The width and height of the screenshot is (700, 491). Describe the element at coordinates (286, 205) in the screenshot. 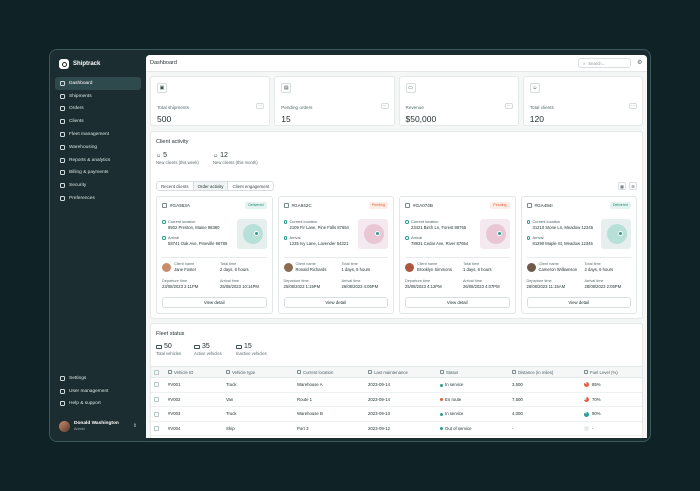

I see `package-icon` at that location.